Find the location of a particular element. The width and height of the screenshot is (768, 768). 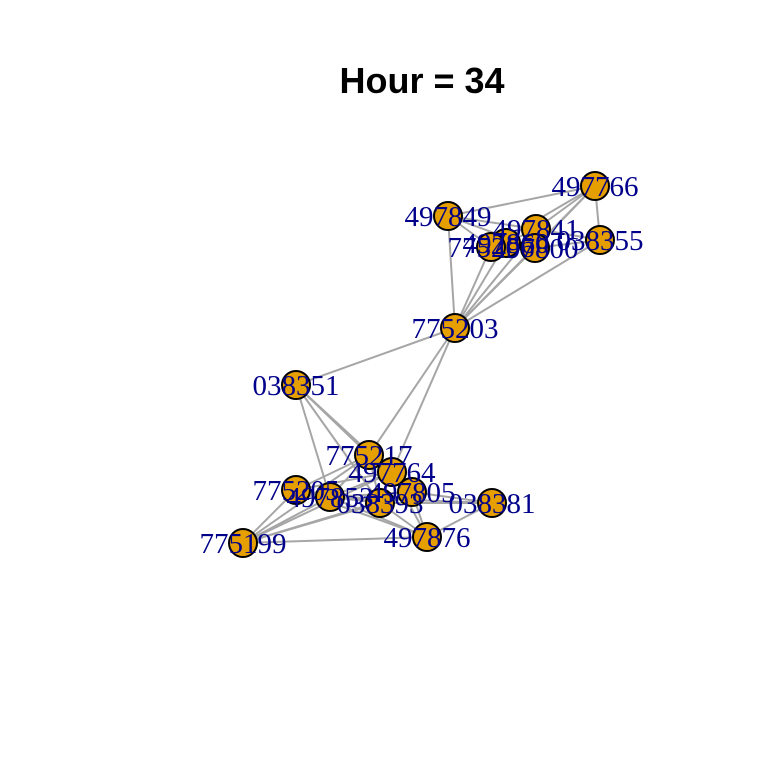

node-label-497860: 497860 is located at coordinates (506, 244).